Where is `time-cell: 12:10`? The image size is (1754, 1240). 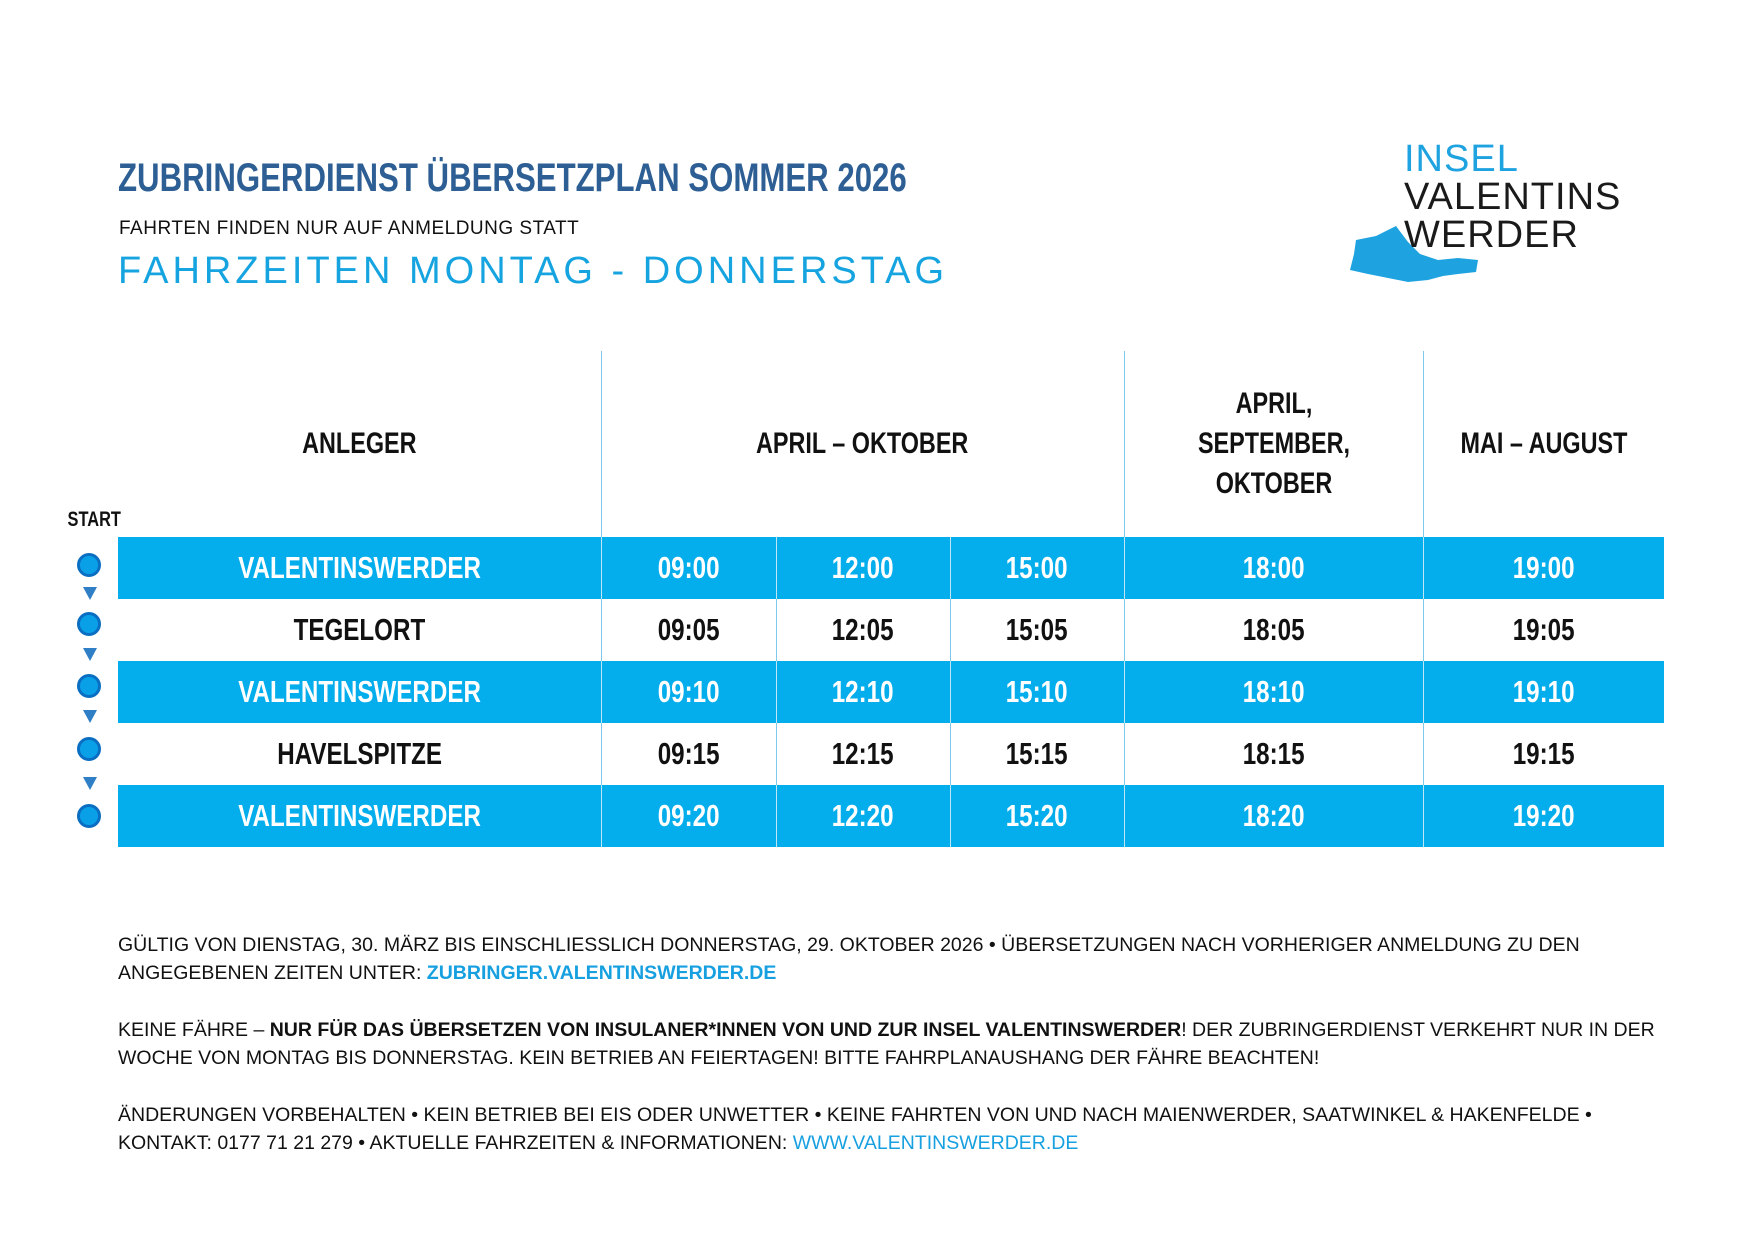 time-cell: 12:10 is located at coordinates (862, 692).